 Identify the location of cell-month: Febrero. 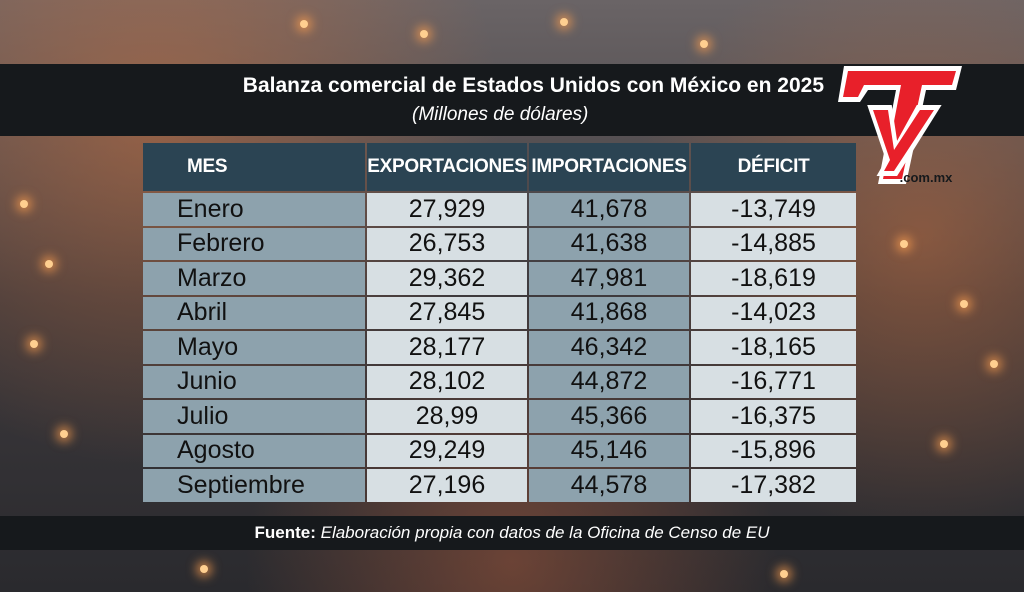
(254, 243).